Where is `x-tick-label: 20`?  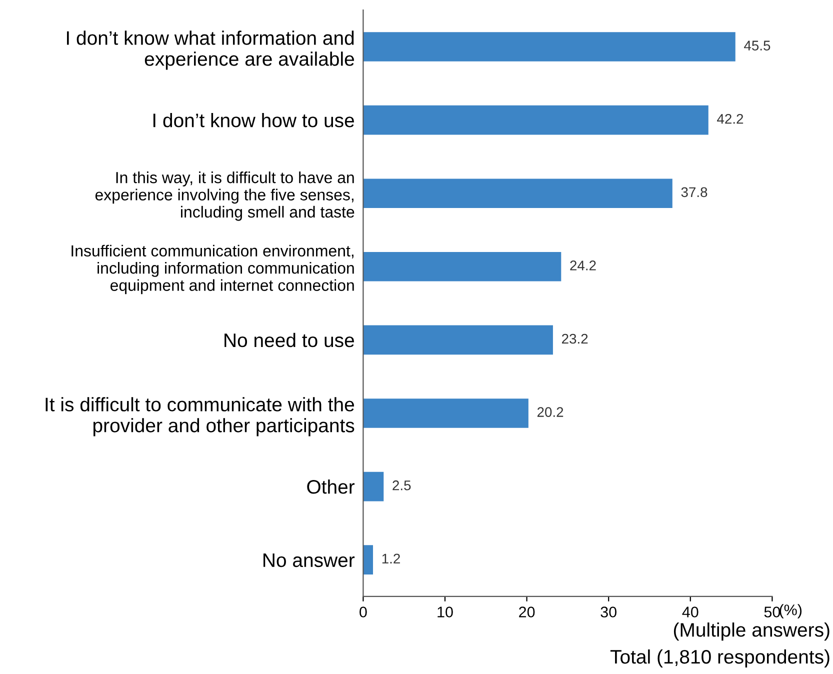
x-tick-label: 20 is located at coordinates (527, 612).